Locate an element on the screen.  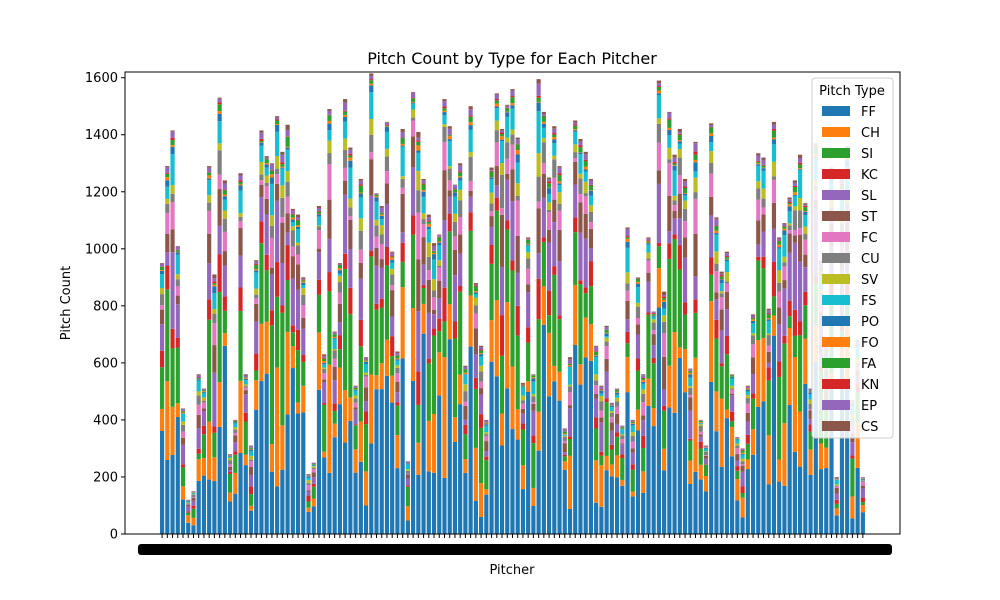
y-tick-label: 800 is located at coordinates (105, 306).